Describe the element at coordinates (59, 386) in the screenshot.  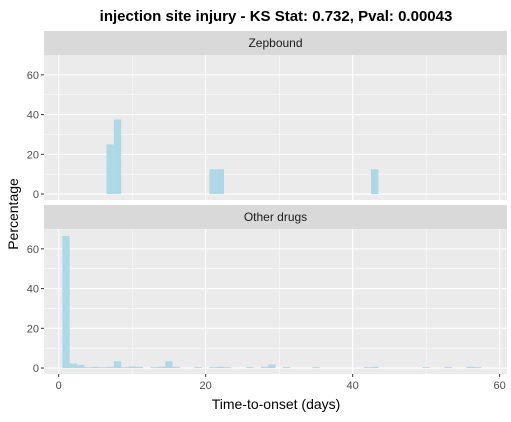
I see `x-tick-label: 0` at that location.